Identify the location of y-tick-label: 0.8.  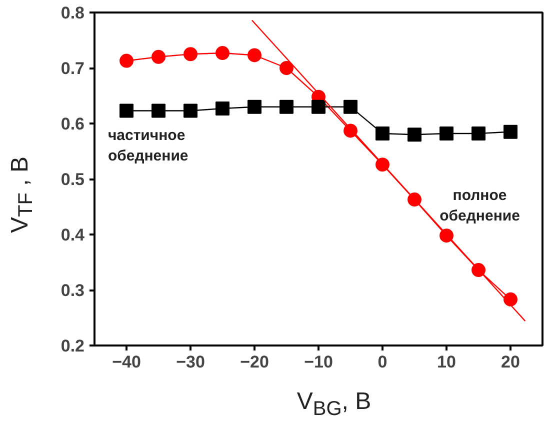
(72, 13).